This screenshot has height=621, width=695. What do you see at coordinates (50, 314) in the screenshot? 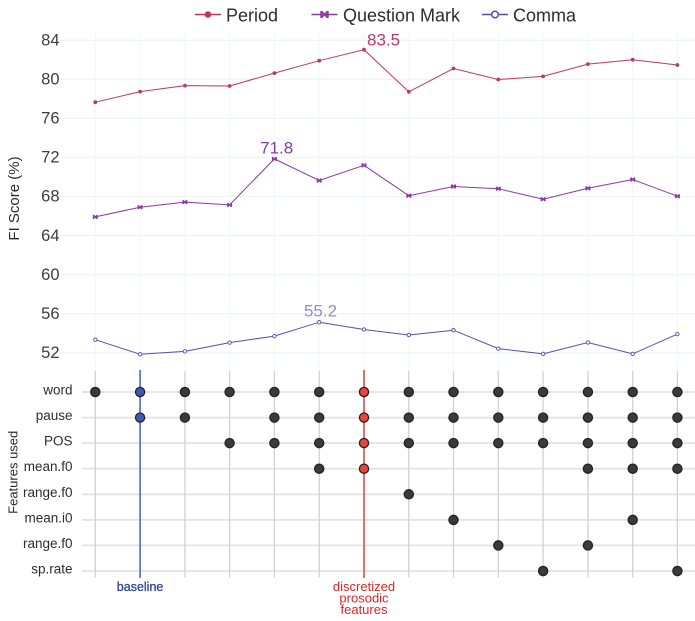
I see `svg-text: 56` at bounding box center [50, 314].